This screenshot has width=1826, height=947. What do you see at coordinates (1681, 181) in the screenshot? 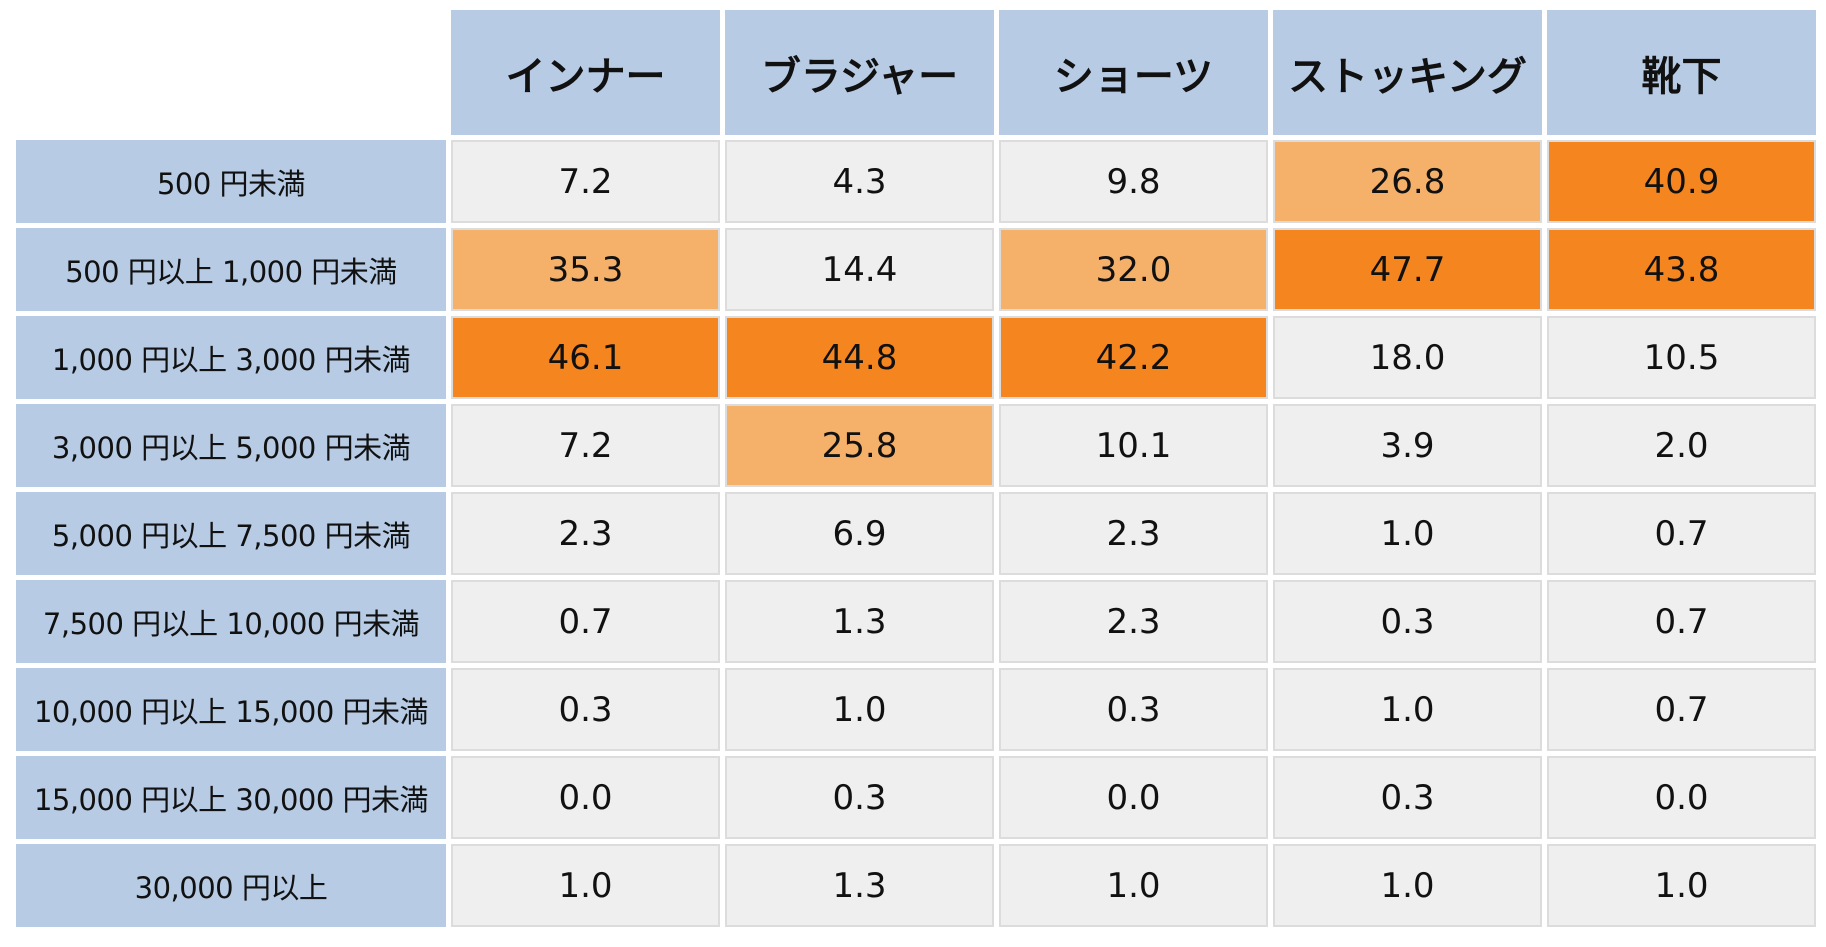
I see `data-cell: 40.9` at bounding box center [1681, 181].